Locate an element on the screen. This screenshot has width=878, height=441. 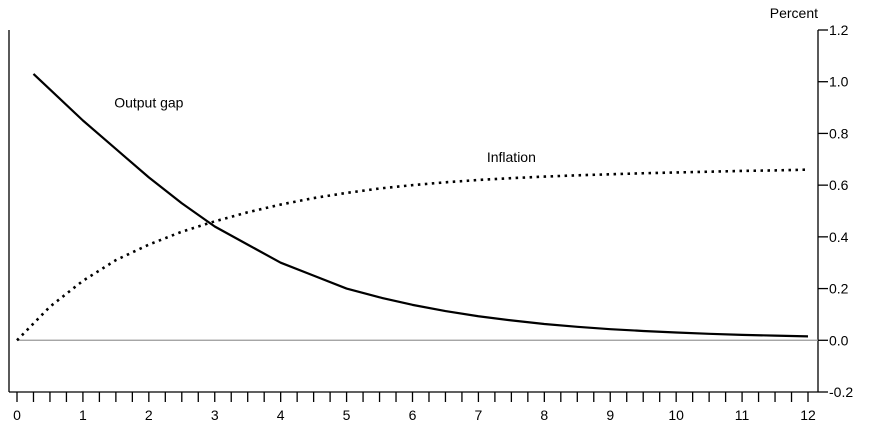
x-tick-label: 9 is located at coordinates (610, 415).